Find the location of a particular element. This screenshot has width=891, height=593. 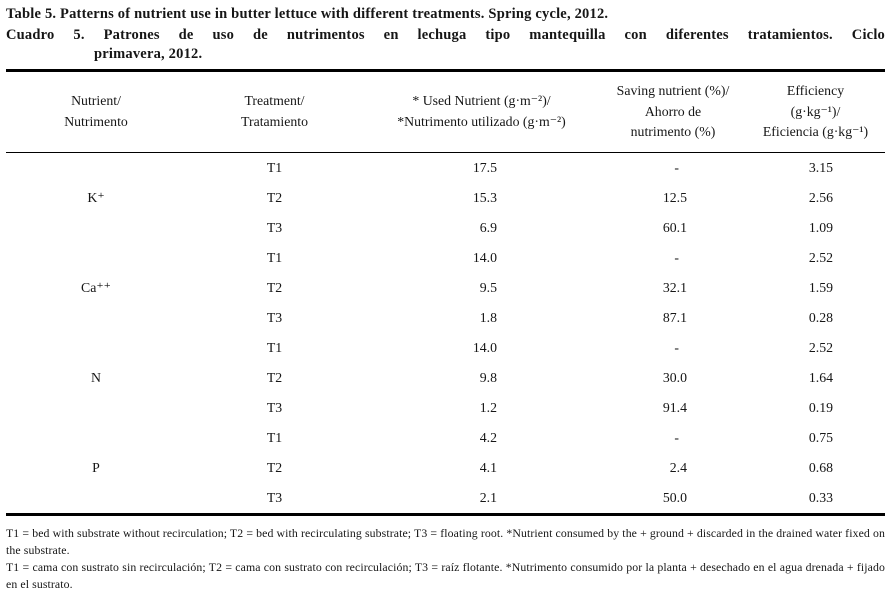

column-header-line: Treatment/ is located at coordinates (274, 101).